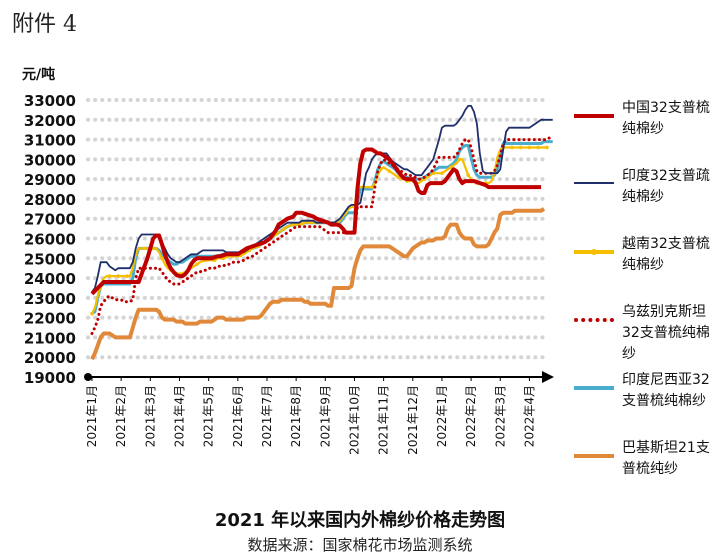  What do you see at coordinates (50, 259) in the screenshot?
I see `y-tick-label: 25000` at bounding box center [50, 259].